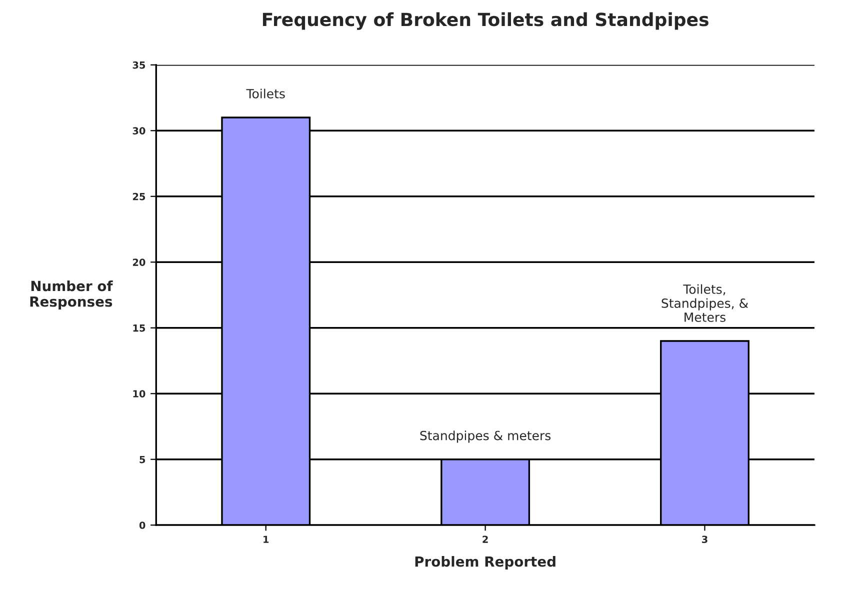 This screenshot has width=844, height=590. What do you see at coordinates (139, 196) in the screenshot?
I see `y-tick-label: 25` at bounding box center [139, 196].